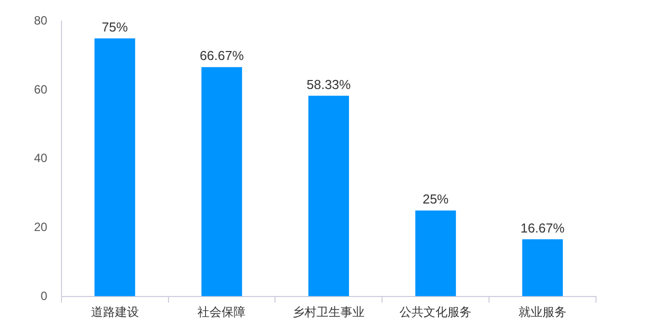 The image size is (646, 329). What do you see at coordinates (115, 26) in the screenshot?
I see `data-label: 75%` at bounding box center [115, 26].